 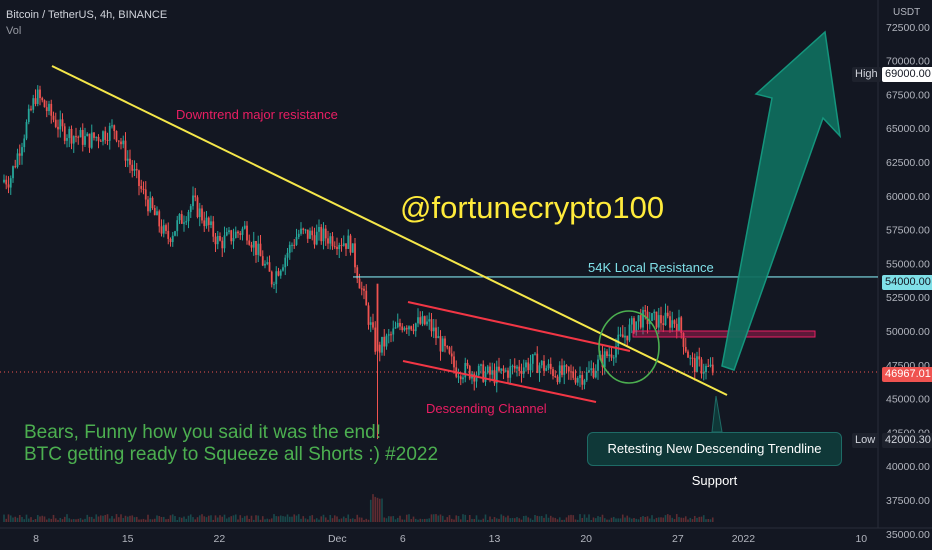 What do you see at coordinates (220, 539) in the screenshot?
I see `time-tick: 22` at bounding box center [220, 539].